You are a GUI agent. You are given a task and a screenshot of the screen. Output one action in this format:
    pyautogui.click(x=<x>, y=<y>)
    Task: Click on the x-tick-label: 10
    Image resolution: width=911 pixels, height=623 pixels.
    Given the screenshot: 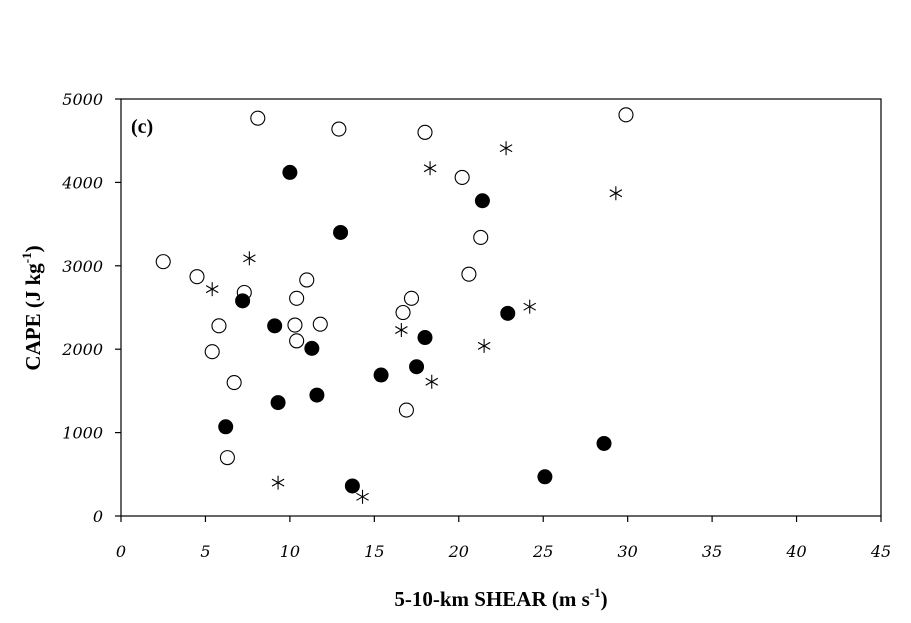 What is the action you would take?
    pyautogui.click(x=290, y=551)
    